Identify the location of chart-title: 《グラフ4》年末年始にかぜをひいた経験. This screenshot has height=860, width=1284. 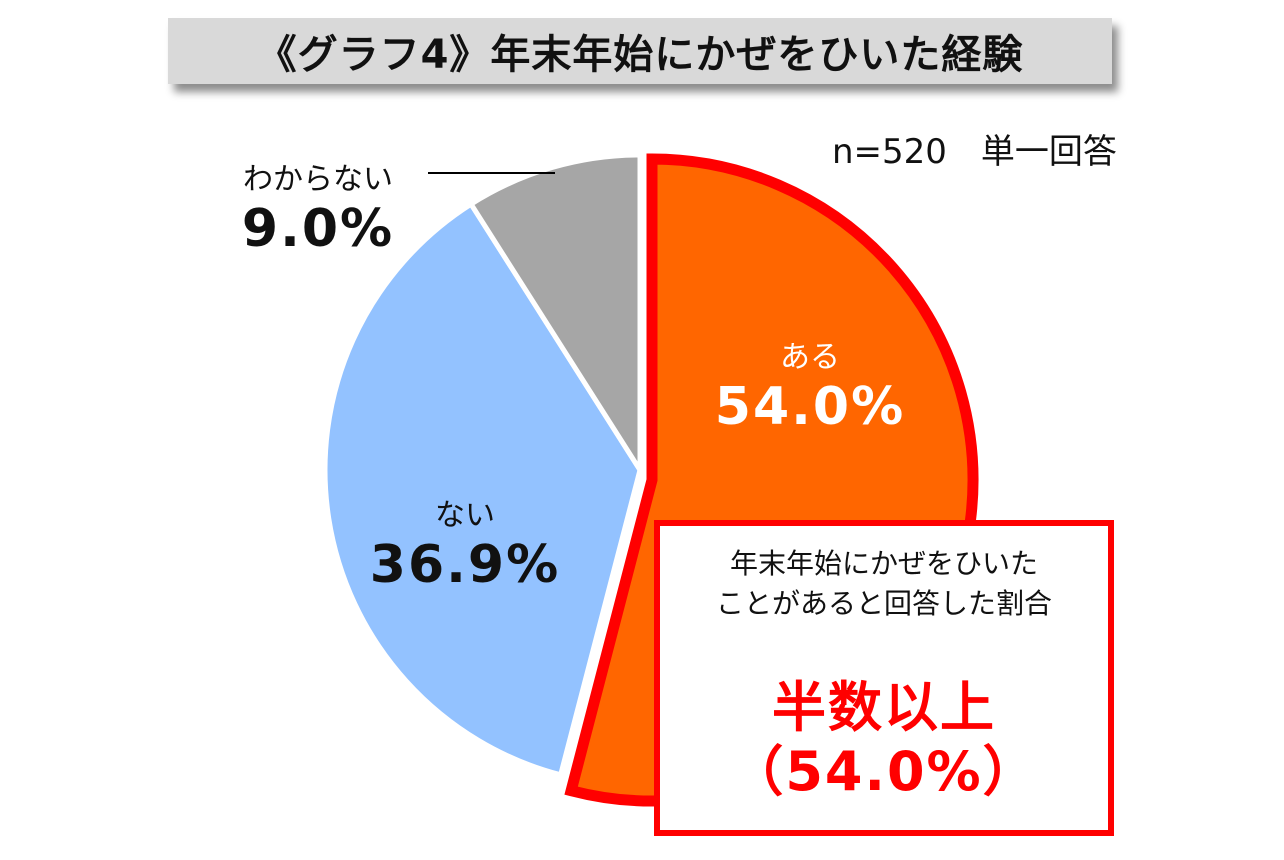
(640, 51).